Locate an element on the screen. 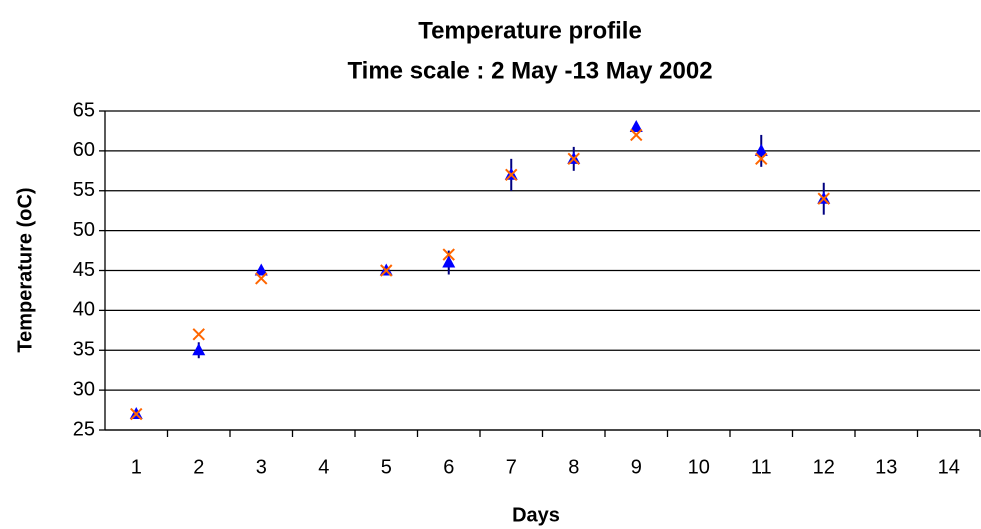 The height and width of the screenshot is (529, 981). x-tick-label: 12 is located at coordinates (824, 467).